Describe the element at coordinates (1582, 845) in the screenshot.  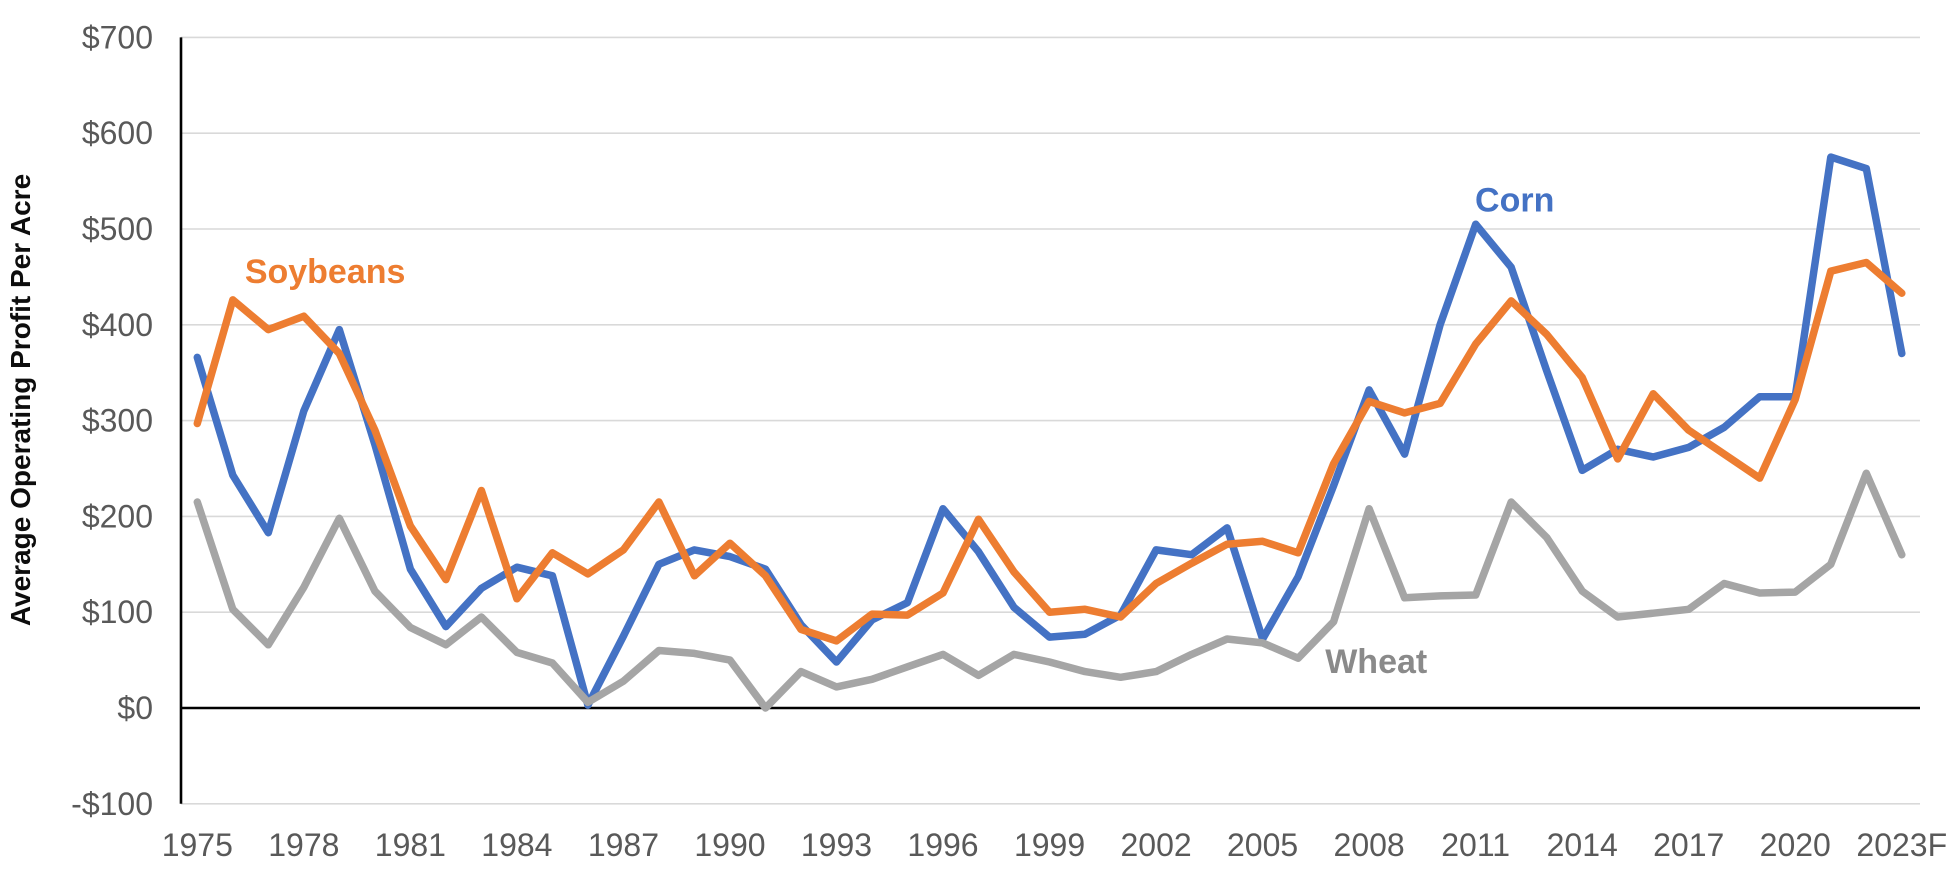
I see `x-tick-label-2014: 2014` at that location.